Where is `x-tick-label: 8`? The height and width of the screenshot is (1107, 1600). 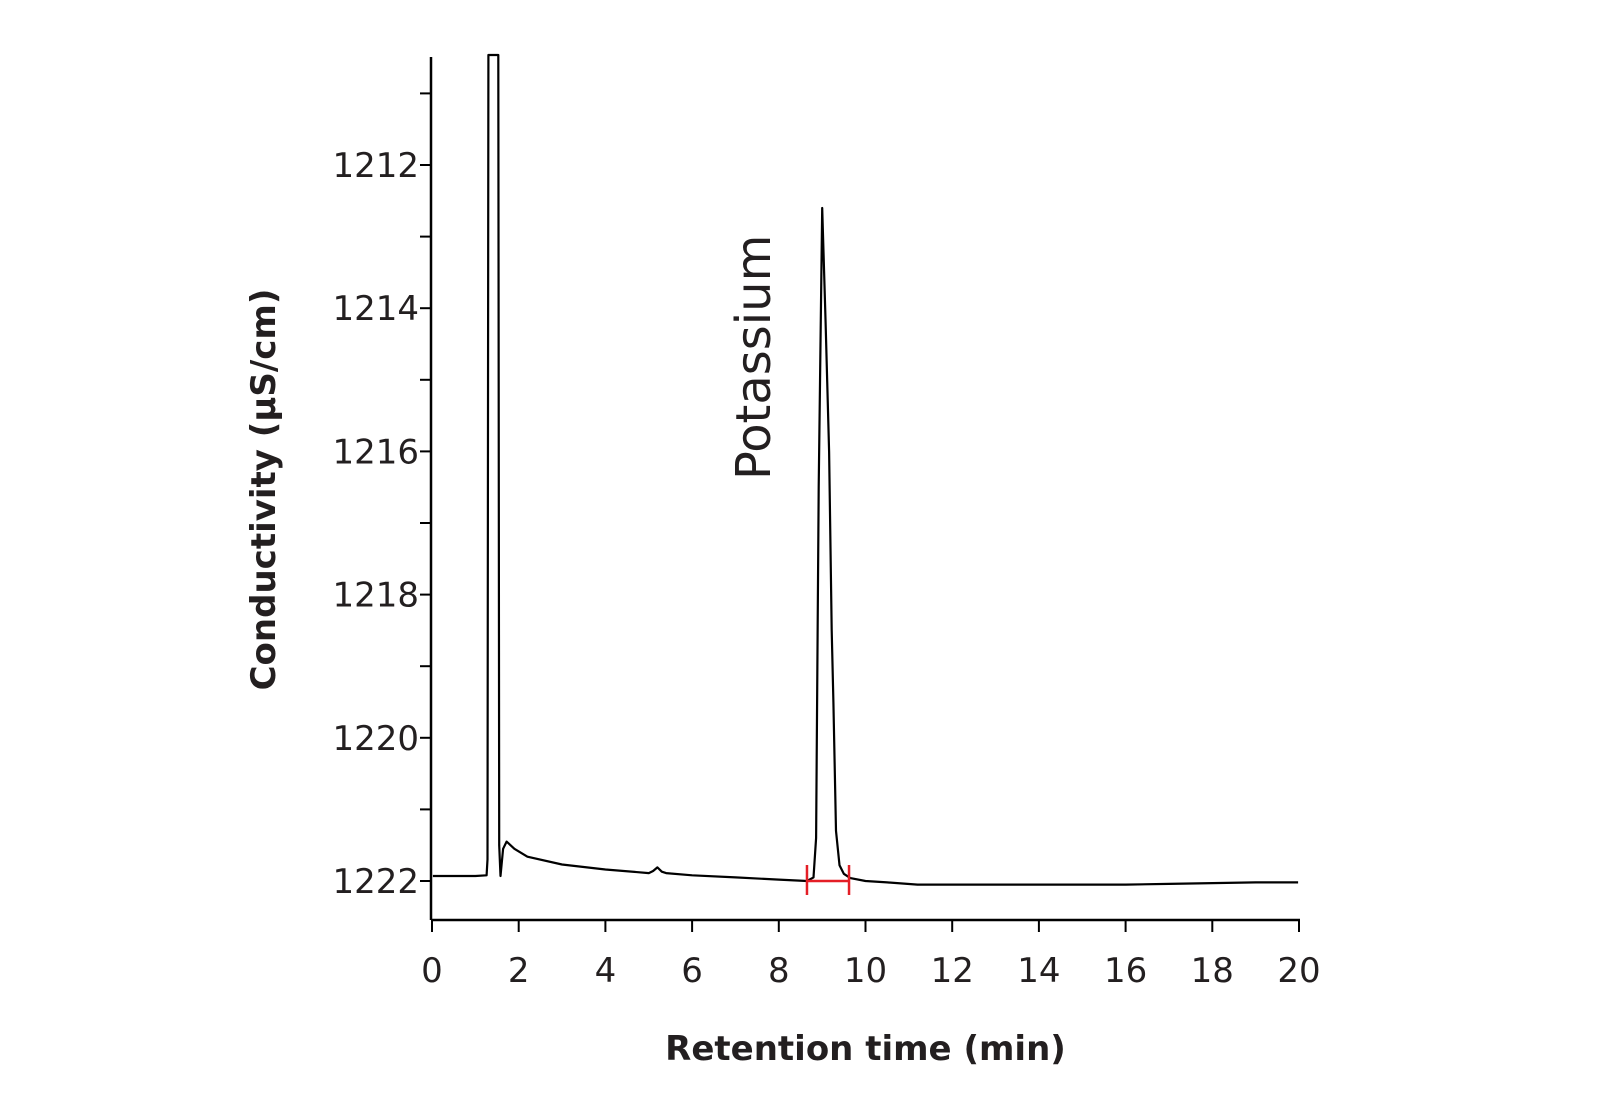
x-tick-label: 8 is located at coordinates (779, 971).